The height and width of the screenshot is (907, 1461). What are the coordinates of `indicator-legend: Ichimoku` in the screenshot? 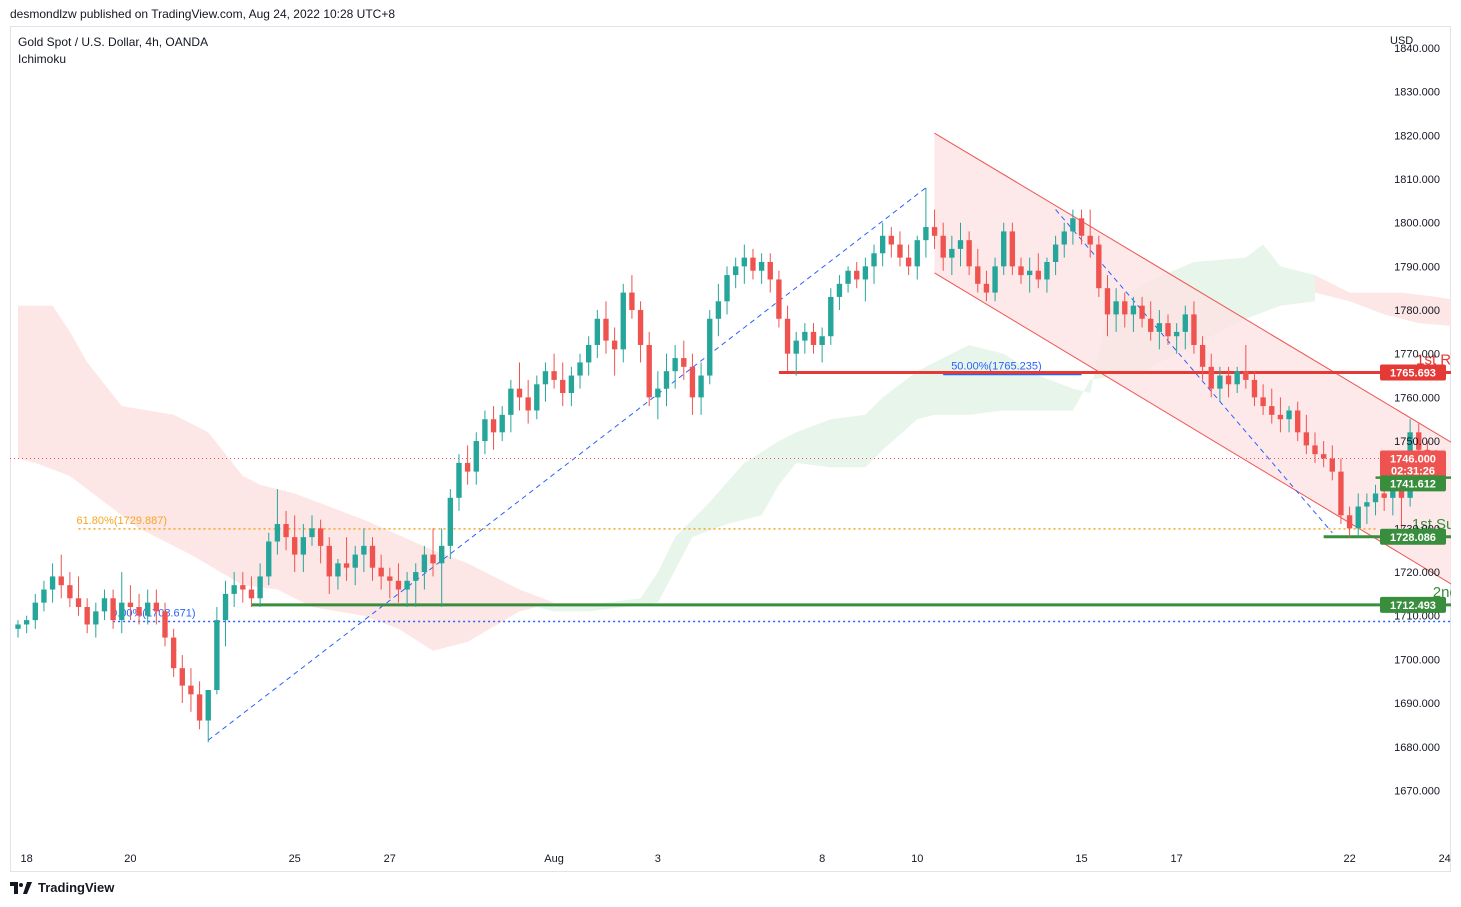 It's located at (42, 59).